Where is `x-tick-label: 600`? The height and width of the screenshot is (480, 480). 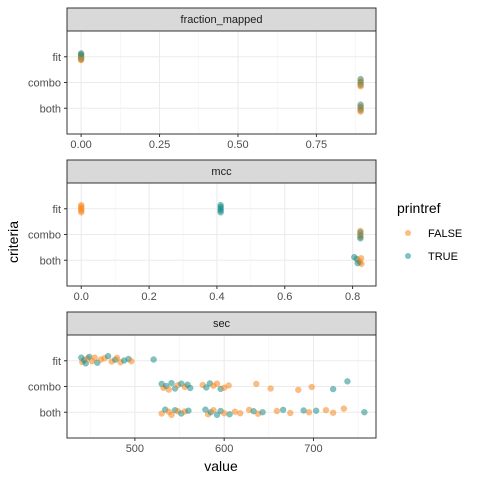
x-tick-label: 600 is located at coordinates (224, 449).